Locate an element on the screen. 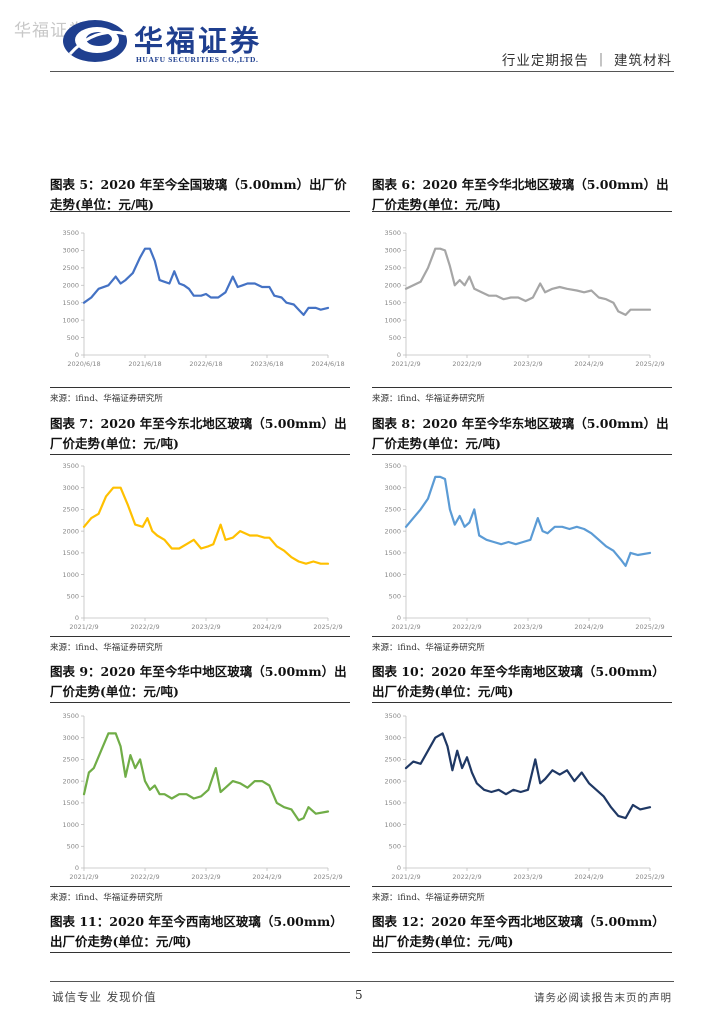 This screenshot has width=724, height=1024. x-tick-label: 2021/6/18 is located at coordinates (144, 364).